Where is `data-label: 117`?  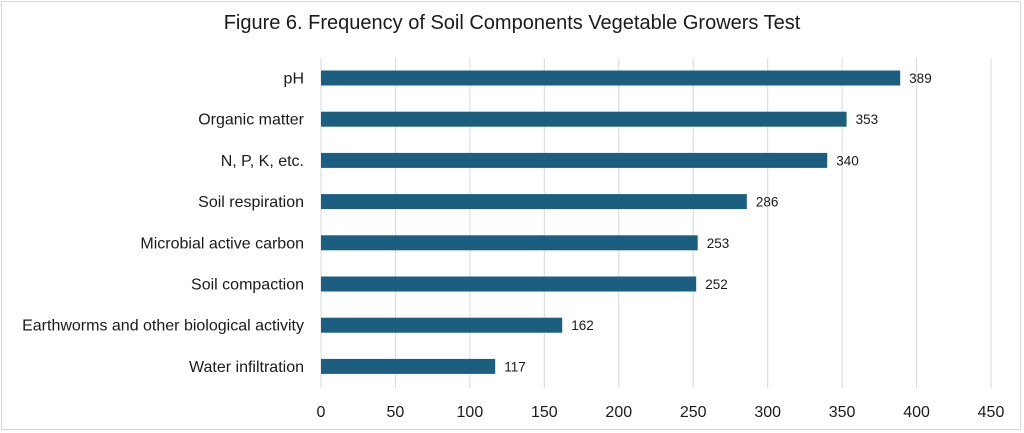
data-label: 117 is located at coordinates (515, 366).